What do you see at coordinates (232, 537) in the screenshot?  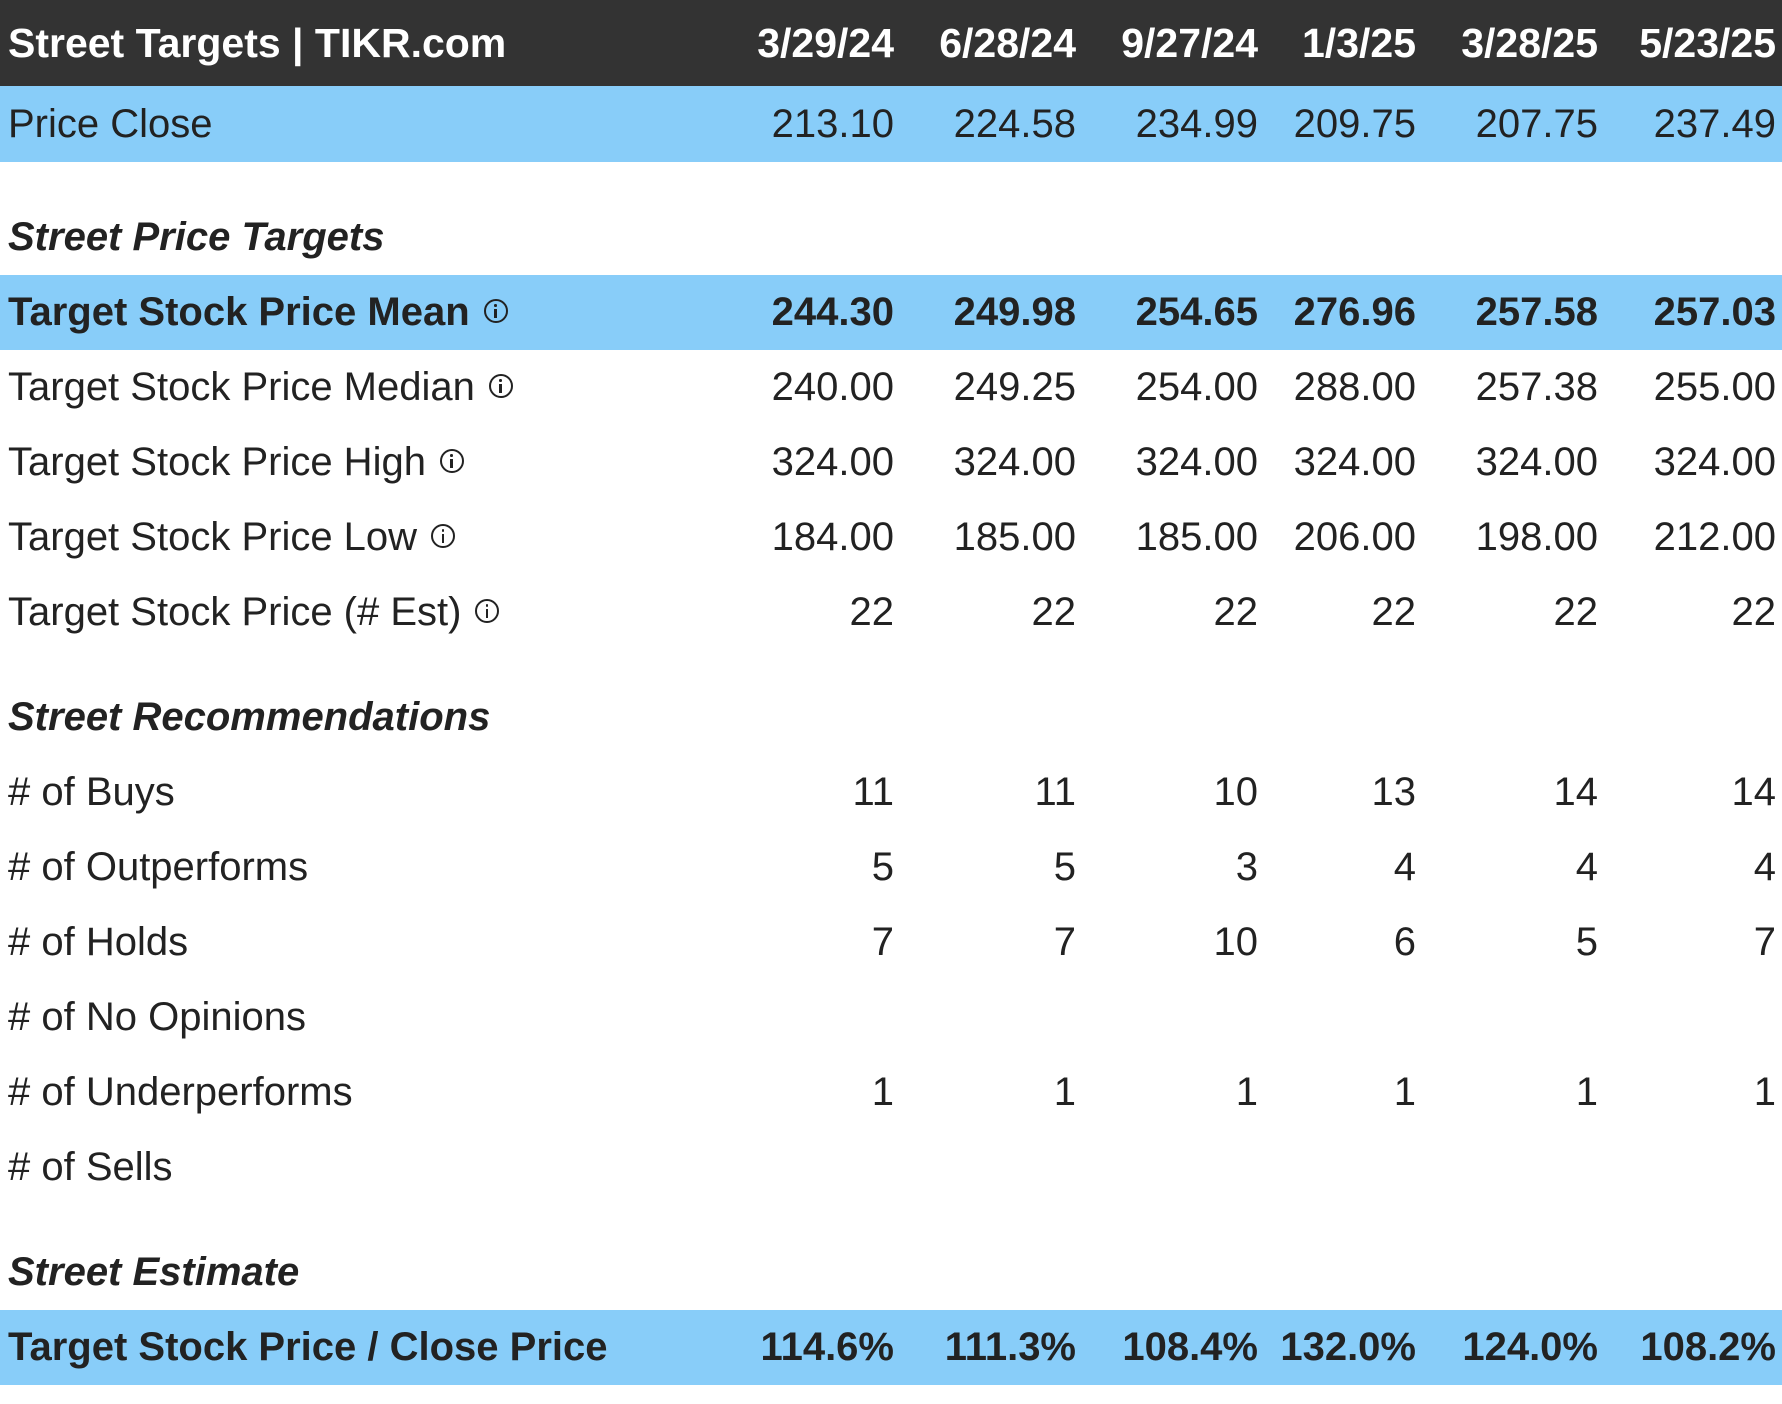 I see `row-label: Target Stock Price Low` at bounding box center [232, 537].